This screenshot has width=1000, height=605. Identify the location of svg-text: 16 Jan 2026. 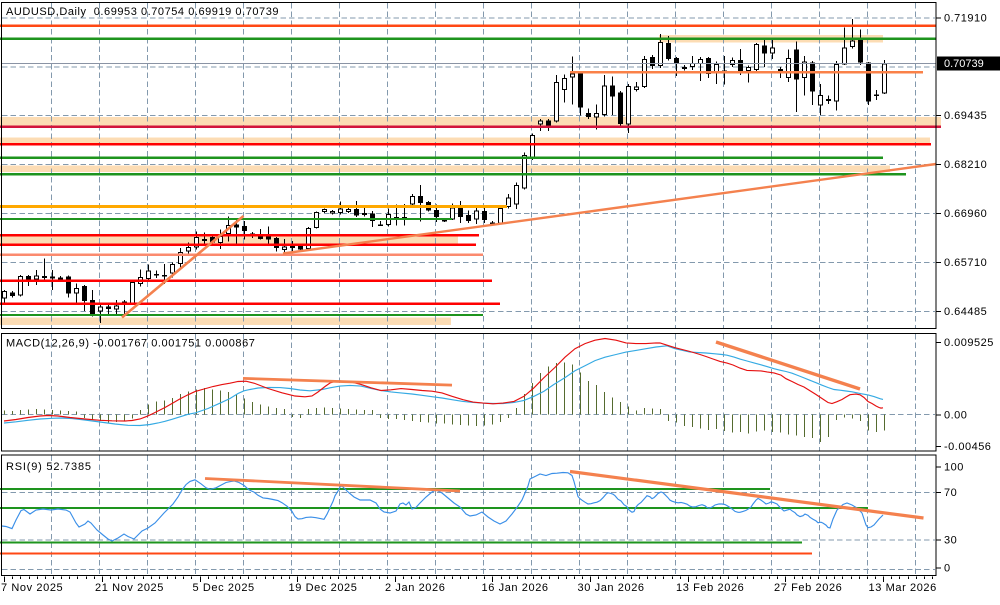
(515, 588).